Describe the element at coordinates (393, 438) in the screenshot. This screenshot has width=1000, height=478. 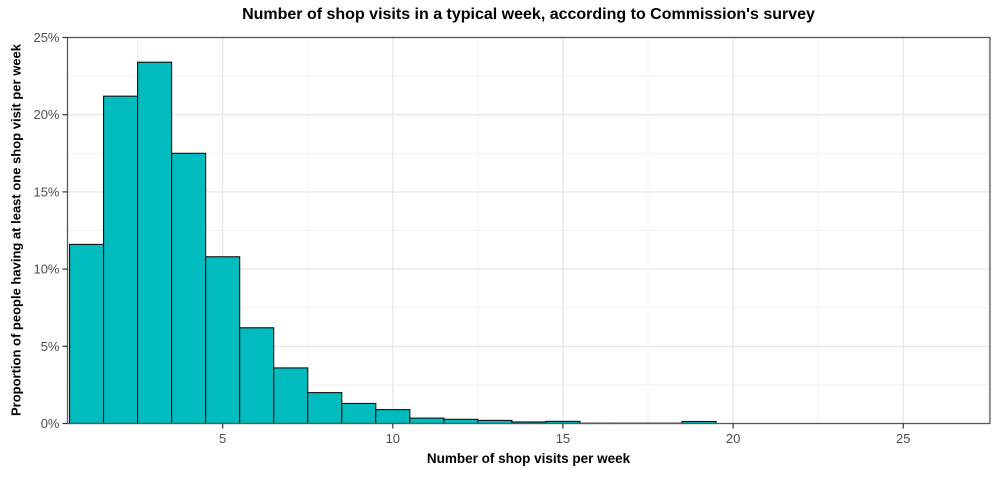
I see `x-axis-tick-label: 10` at that location.